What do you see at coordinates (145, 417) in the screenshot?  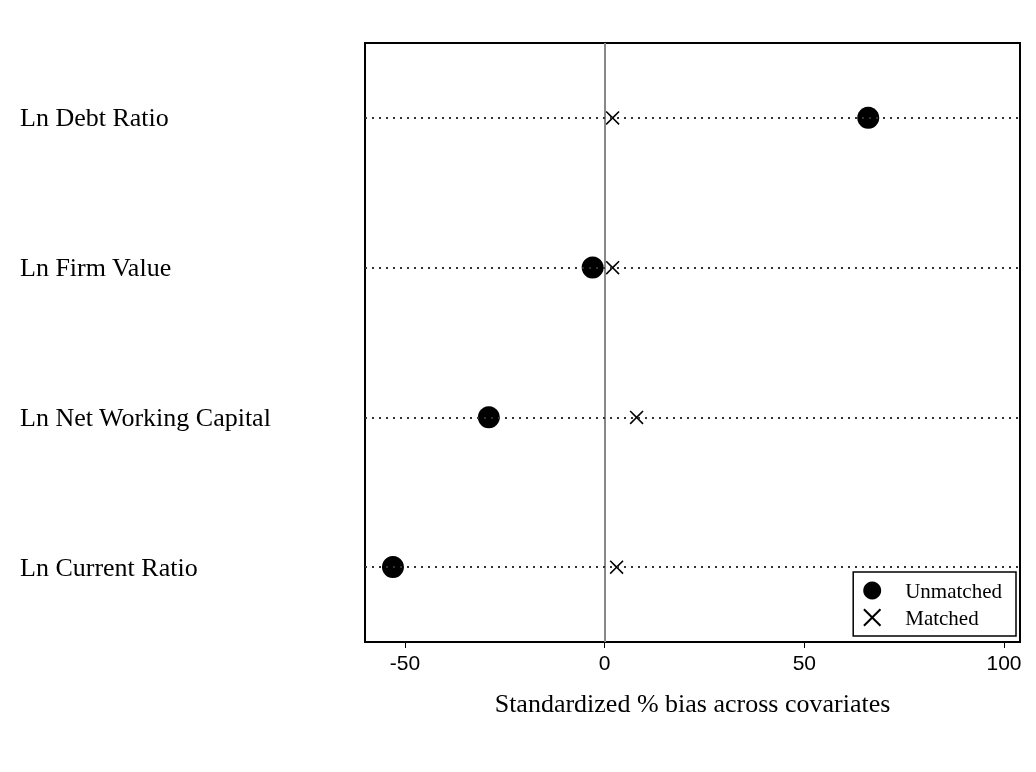 I see `y-tick-label: Ln Net Working Capital` at bounding box center [145, 417].